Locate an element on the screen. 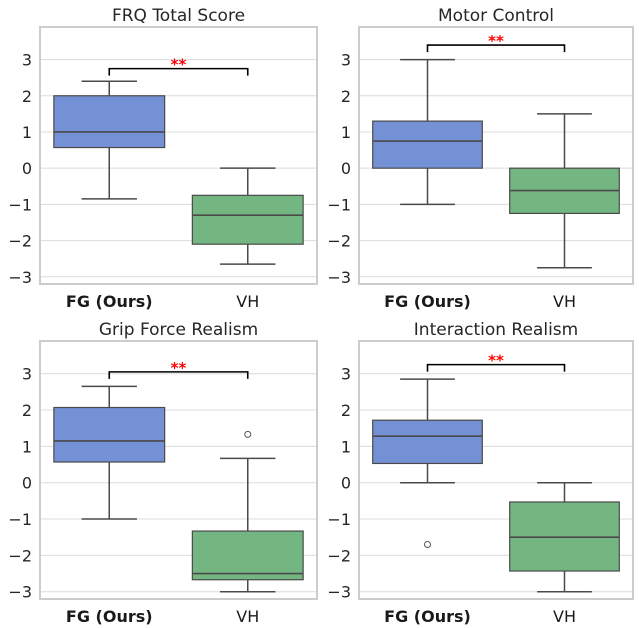 The height and width of the screenshot is (628, 639). panel-title: FRQ Total Score is located at coordinates (178, 16).